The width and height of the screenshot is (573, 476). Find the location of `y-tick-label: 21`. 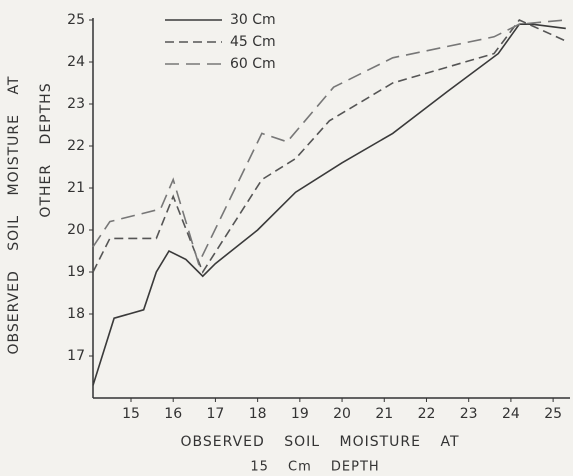

y-tick-label: 21 is located at coordinates (76, 188).